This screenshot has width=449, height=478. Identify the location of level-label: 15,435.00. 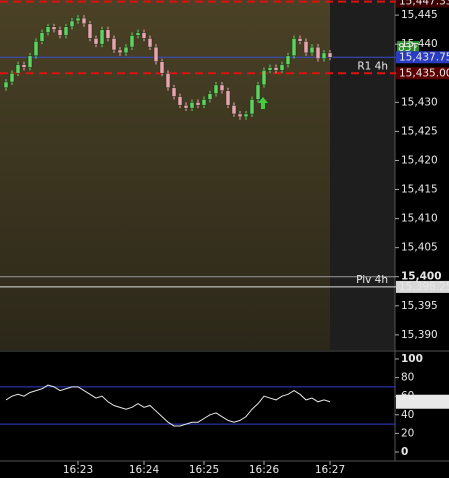
(424, 73).